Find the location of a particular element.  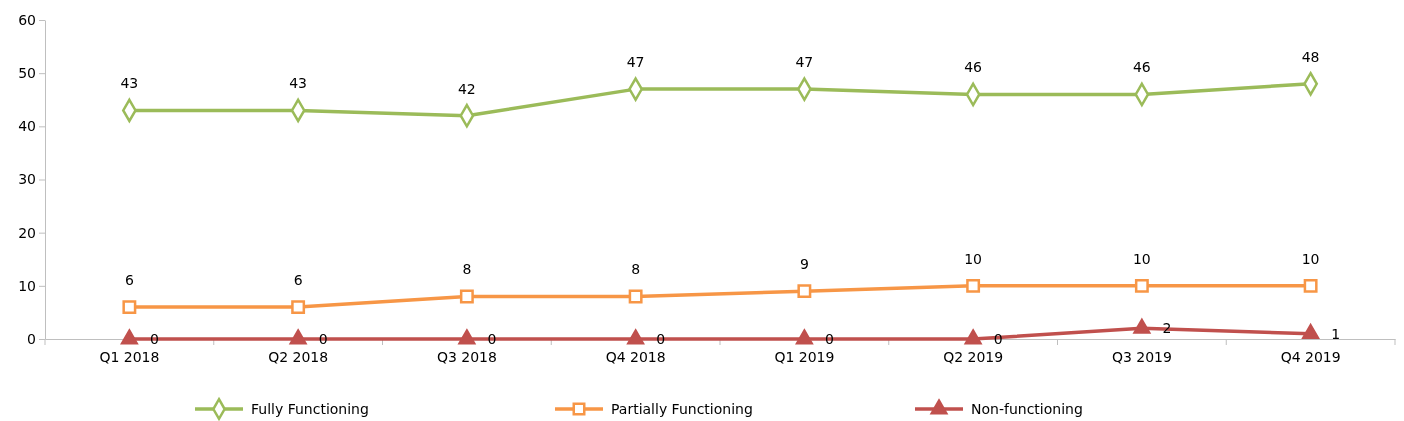

x-tick-label: Q1 2019 is located at coordinates (804, 356).